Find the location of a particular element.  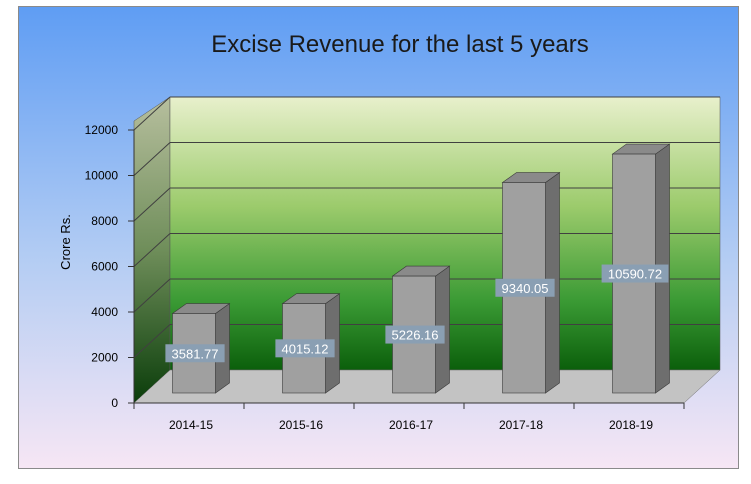

y-tick-label: 12000 is located at coordinates (102, 130).